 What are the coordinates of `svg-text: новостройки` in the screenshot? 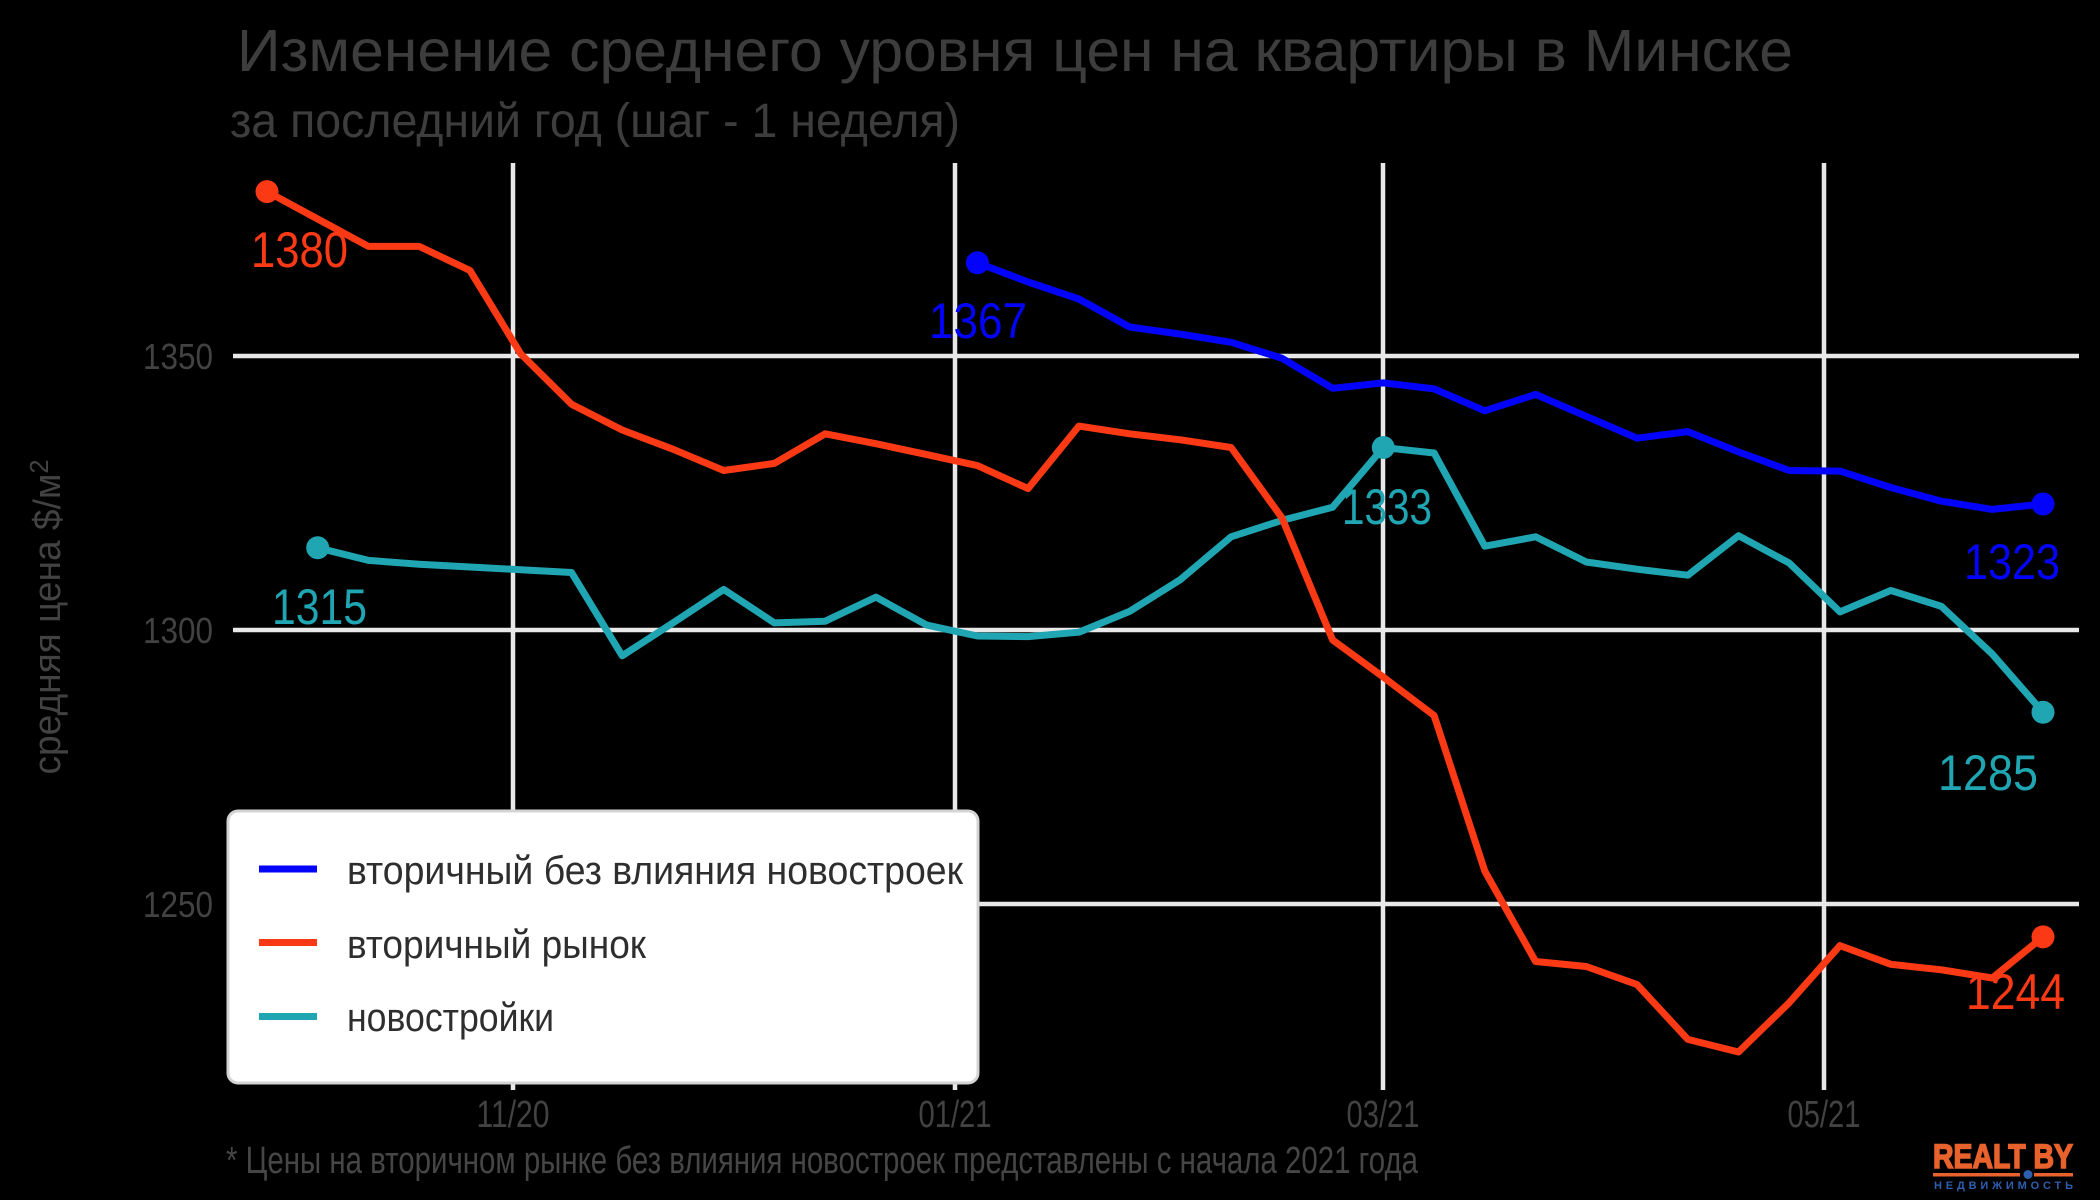 It's located at (450, 1018).